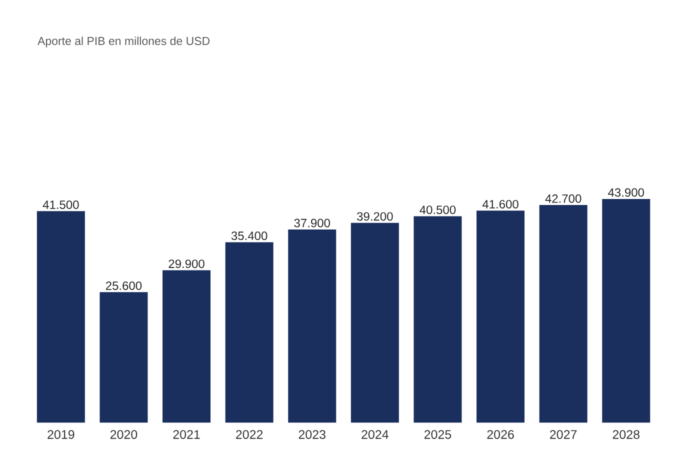 The width and height of the screenshot is (686, 472). I want to click on x-tick-label: 2023, so click(312, 434).